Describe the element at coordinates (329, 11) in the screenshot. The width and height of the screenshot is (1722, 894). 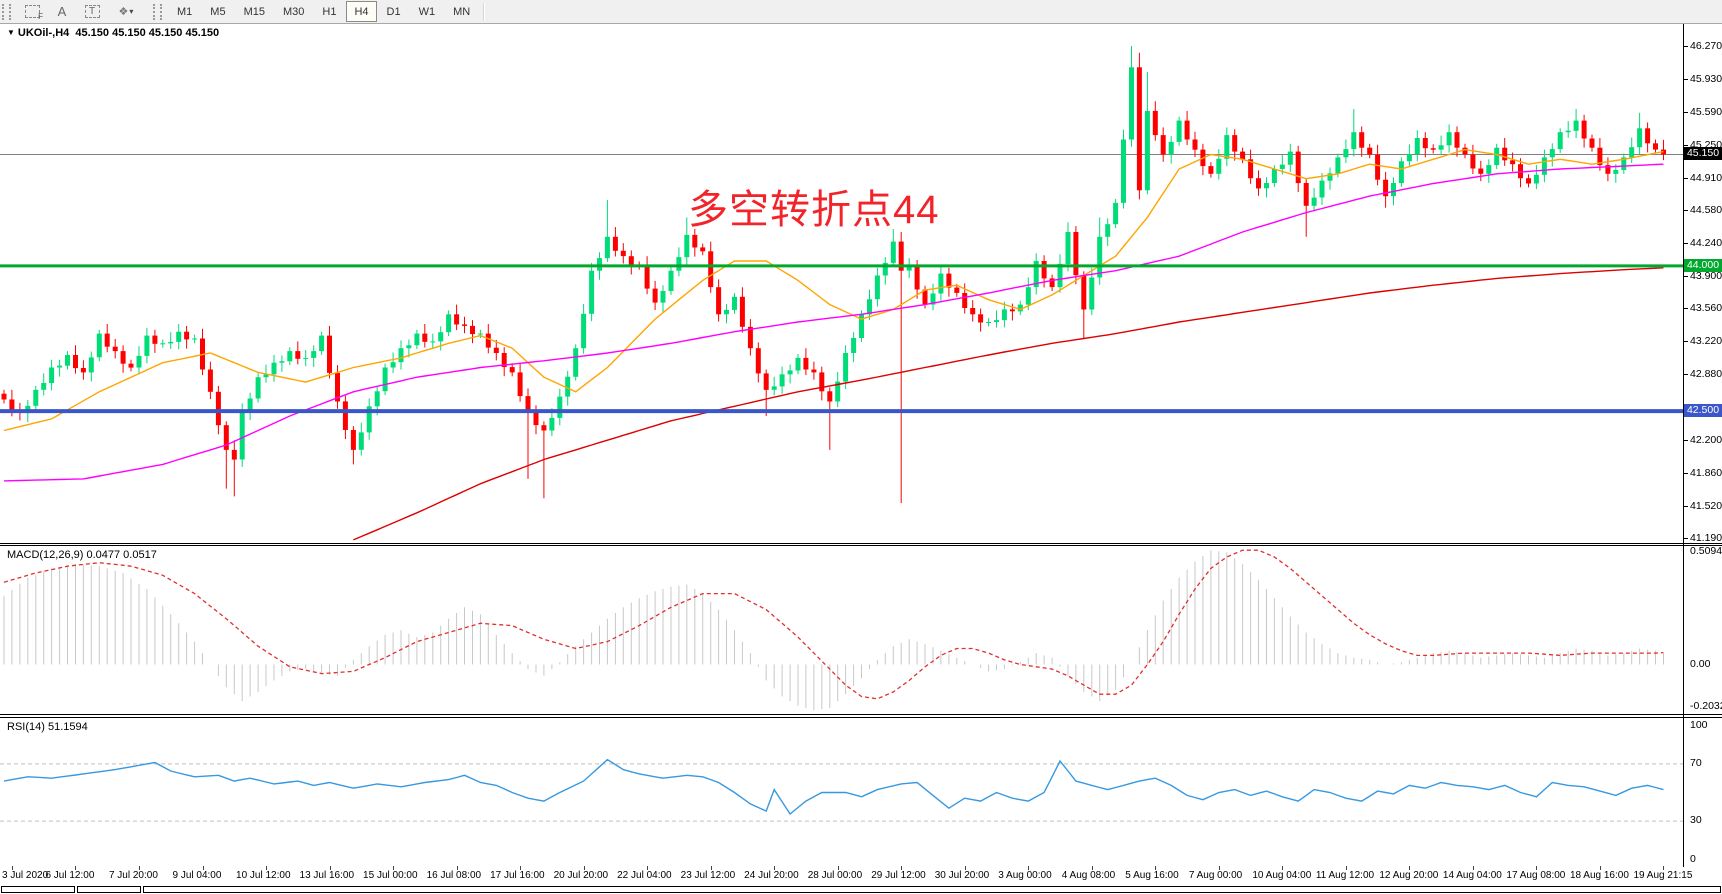
I see `timeframe-button-h1: H1` at that location.